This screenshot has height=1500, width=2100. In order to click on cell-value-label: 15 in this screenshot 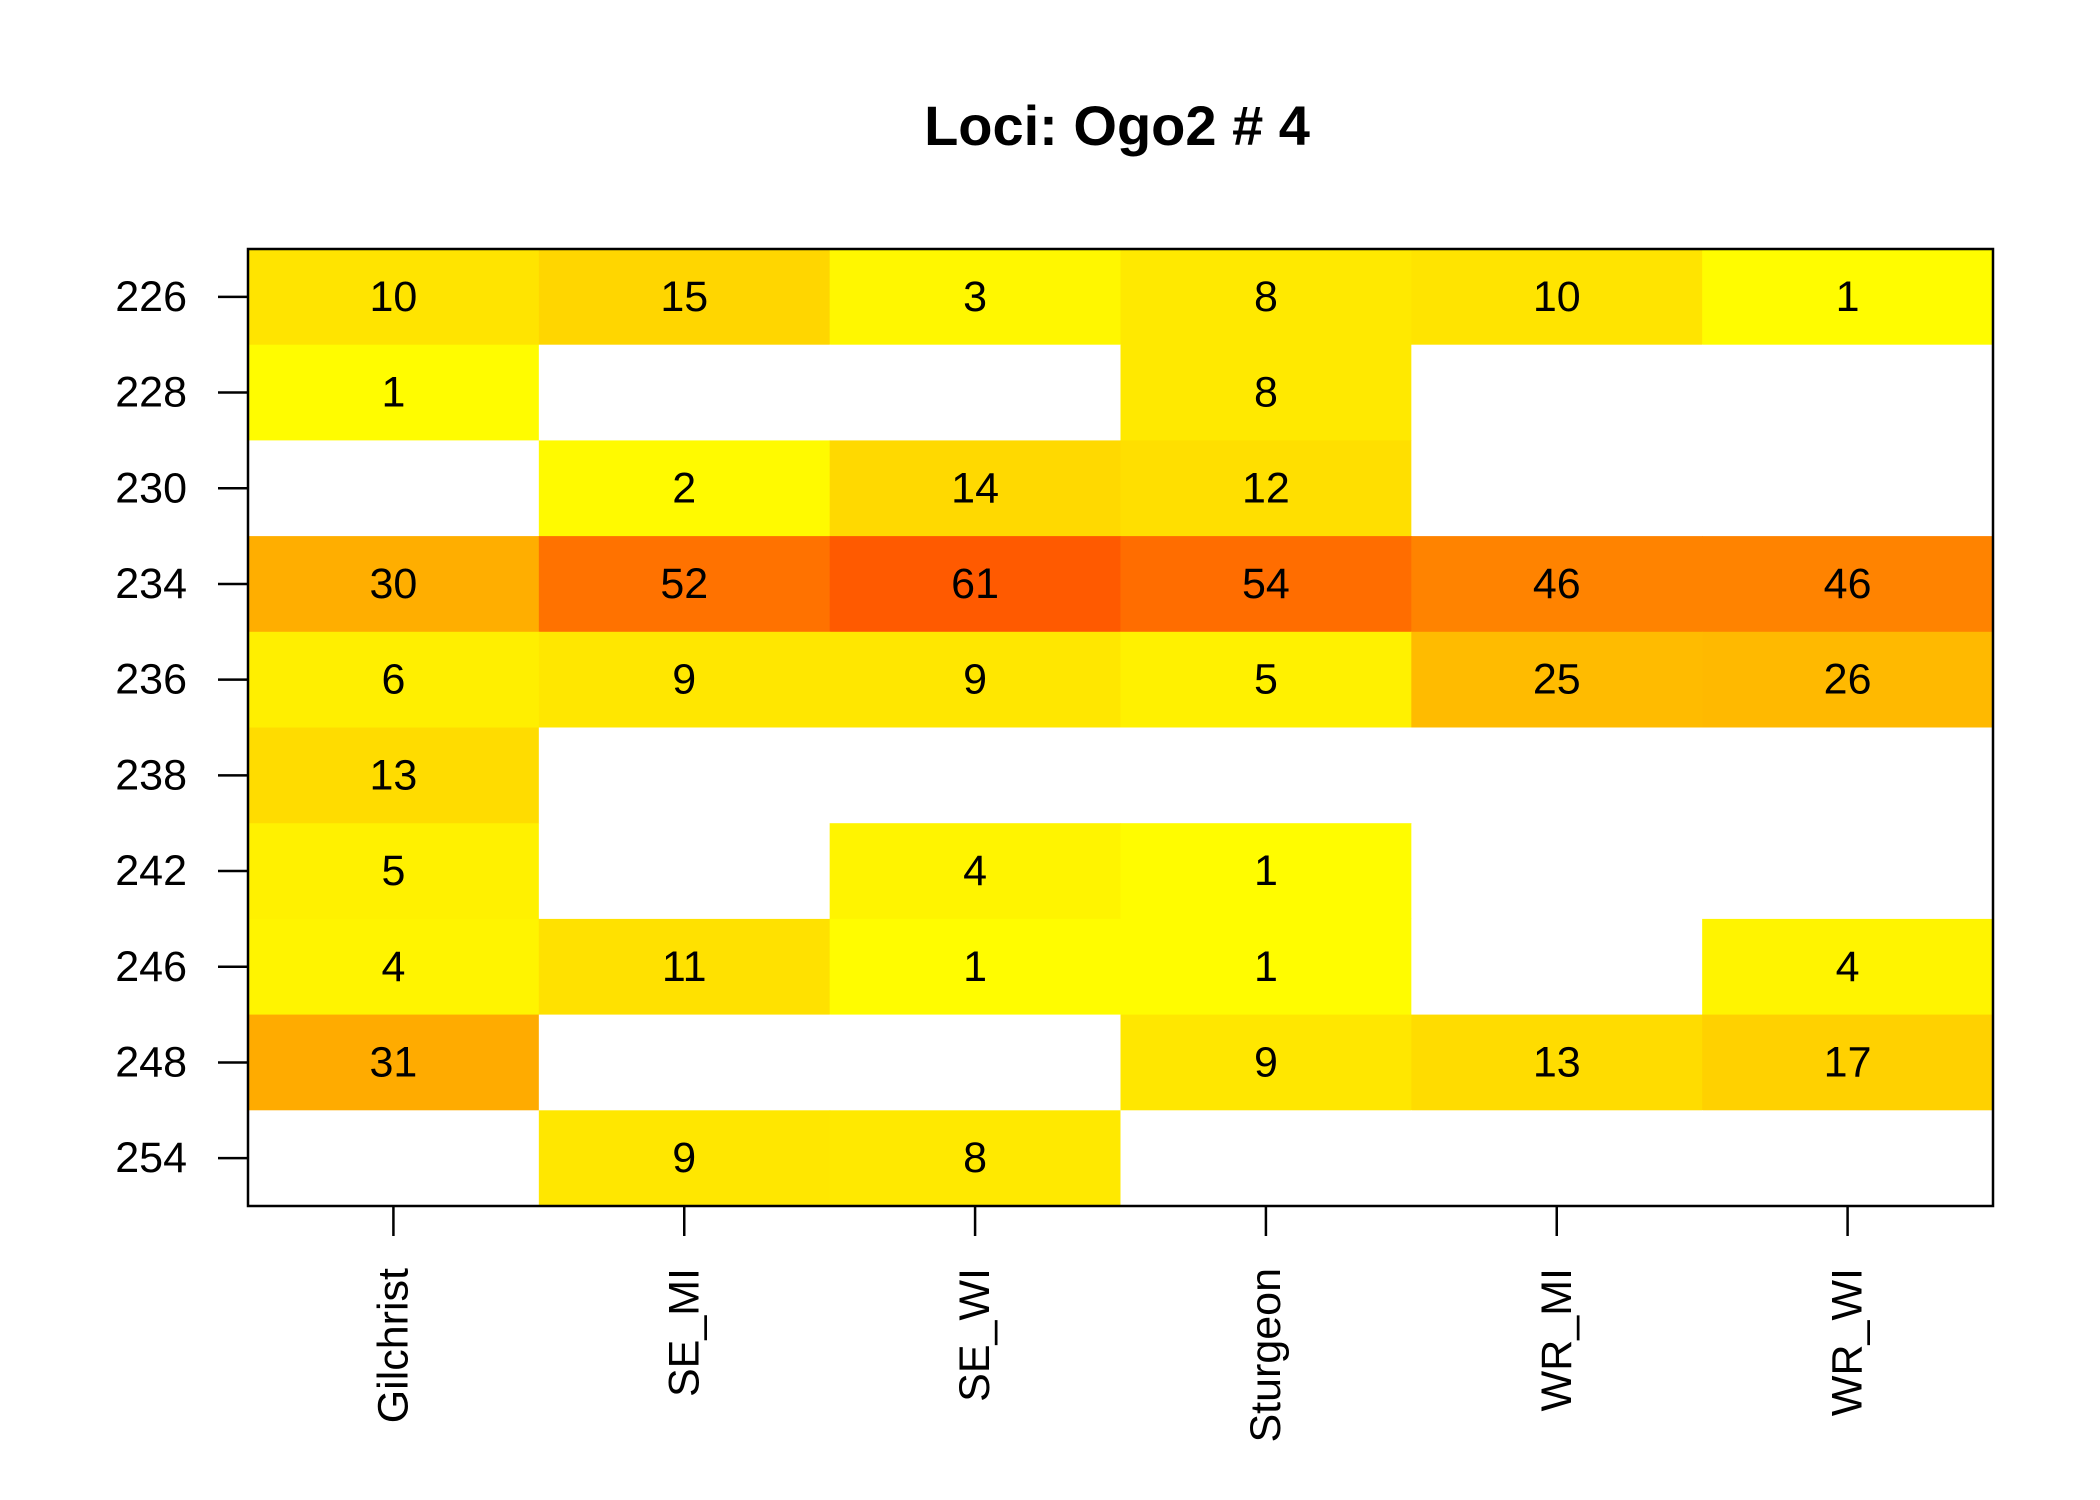, I will do `click(684, 297)`.